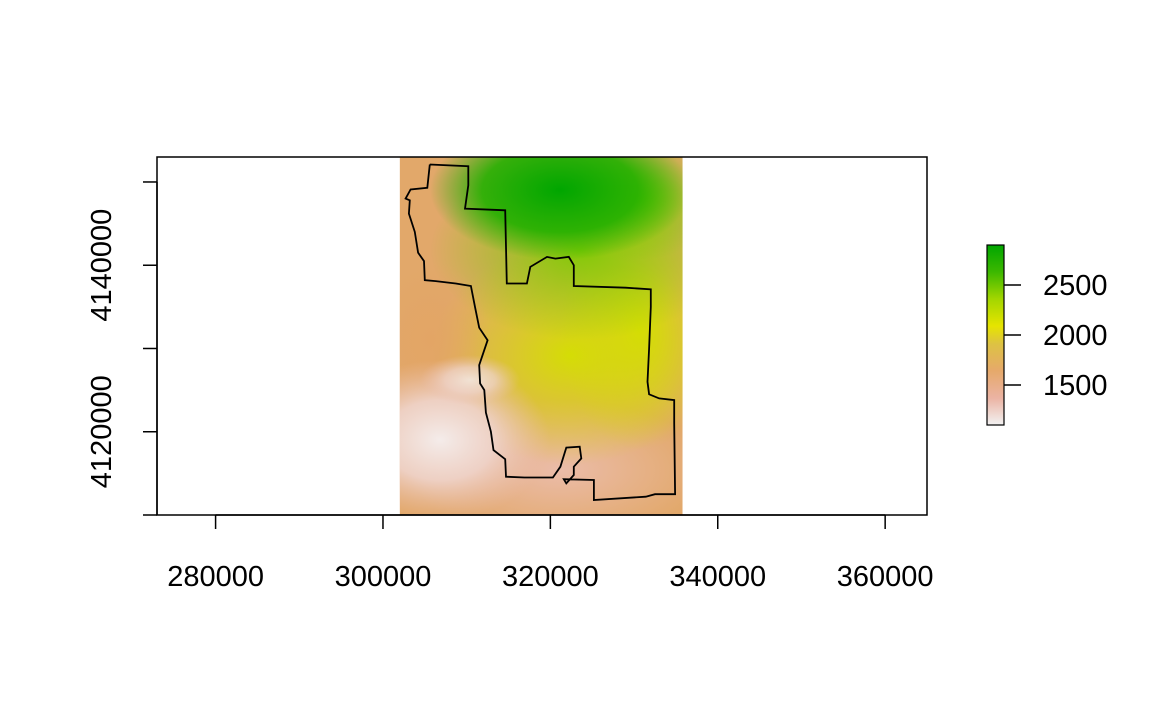 The image size is (1152, 711). I want to click on elevation-raster, so click(541, 336).